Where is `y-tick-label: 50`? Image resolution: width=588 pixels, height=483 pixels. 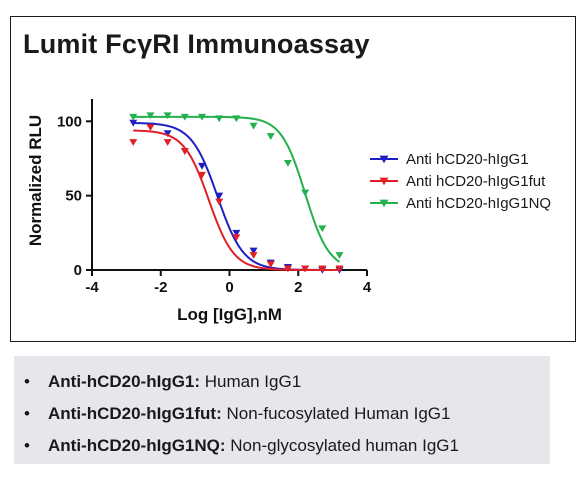
y-tick-label: 50 is located at coordinates (73, 196).